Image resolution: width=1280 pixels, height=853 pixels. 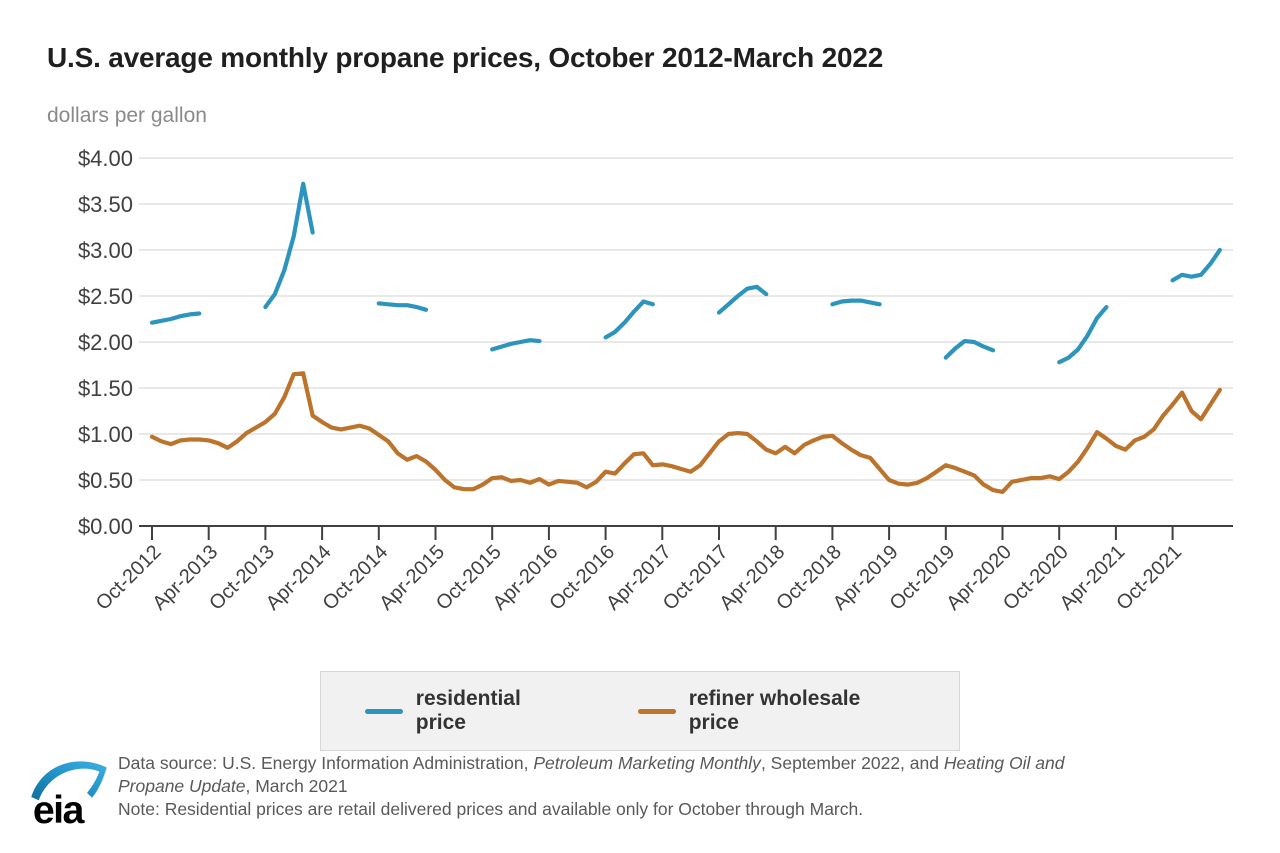 I want to click on y-tick-label: $4.00, so click(x=105, y=158).